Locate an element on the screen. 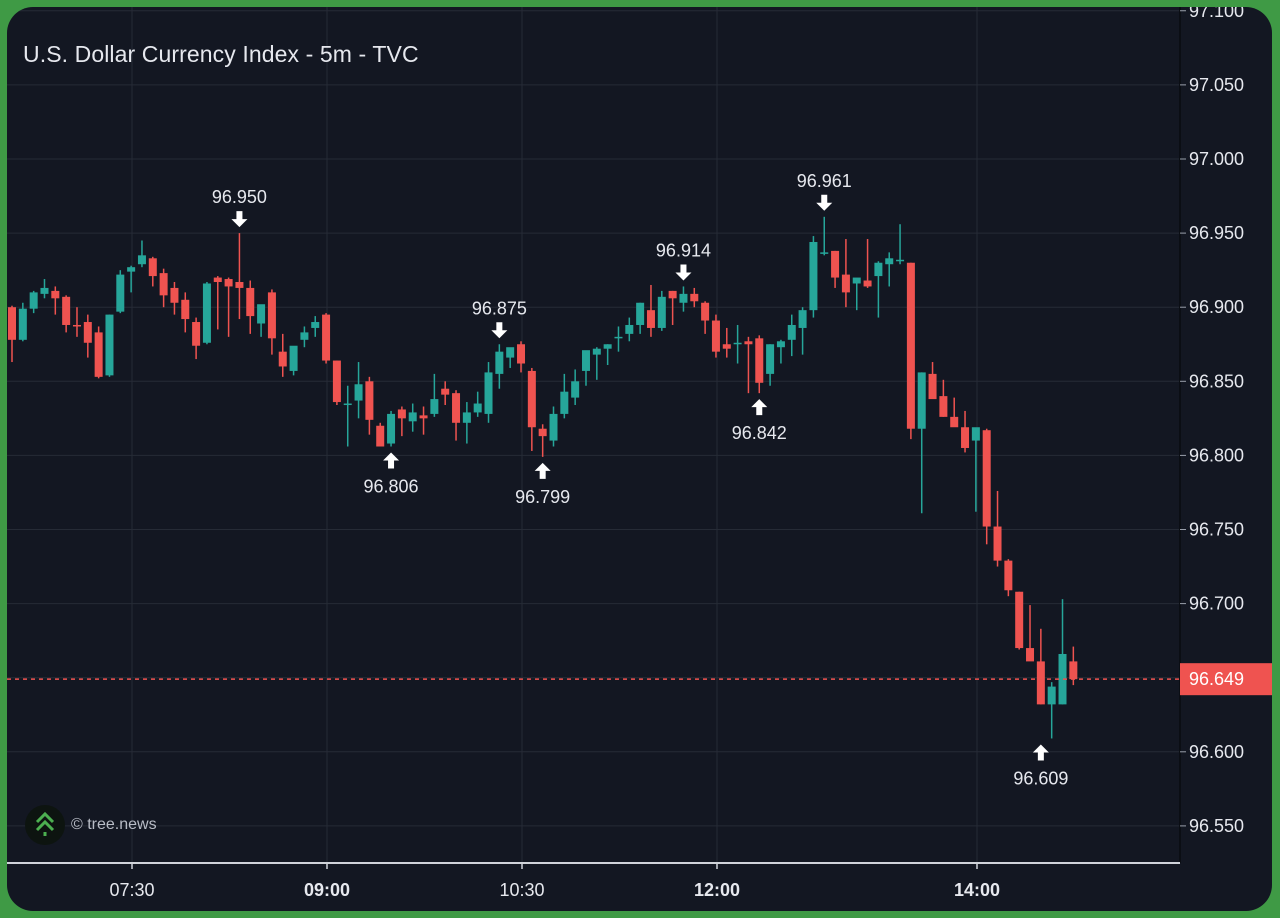  price-tick-label: 96.750 is located at coordinates (1216, 530).